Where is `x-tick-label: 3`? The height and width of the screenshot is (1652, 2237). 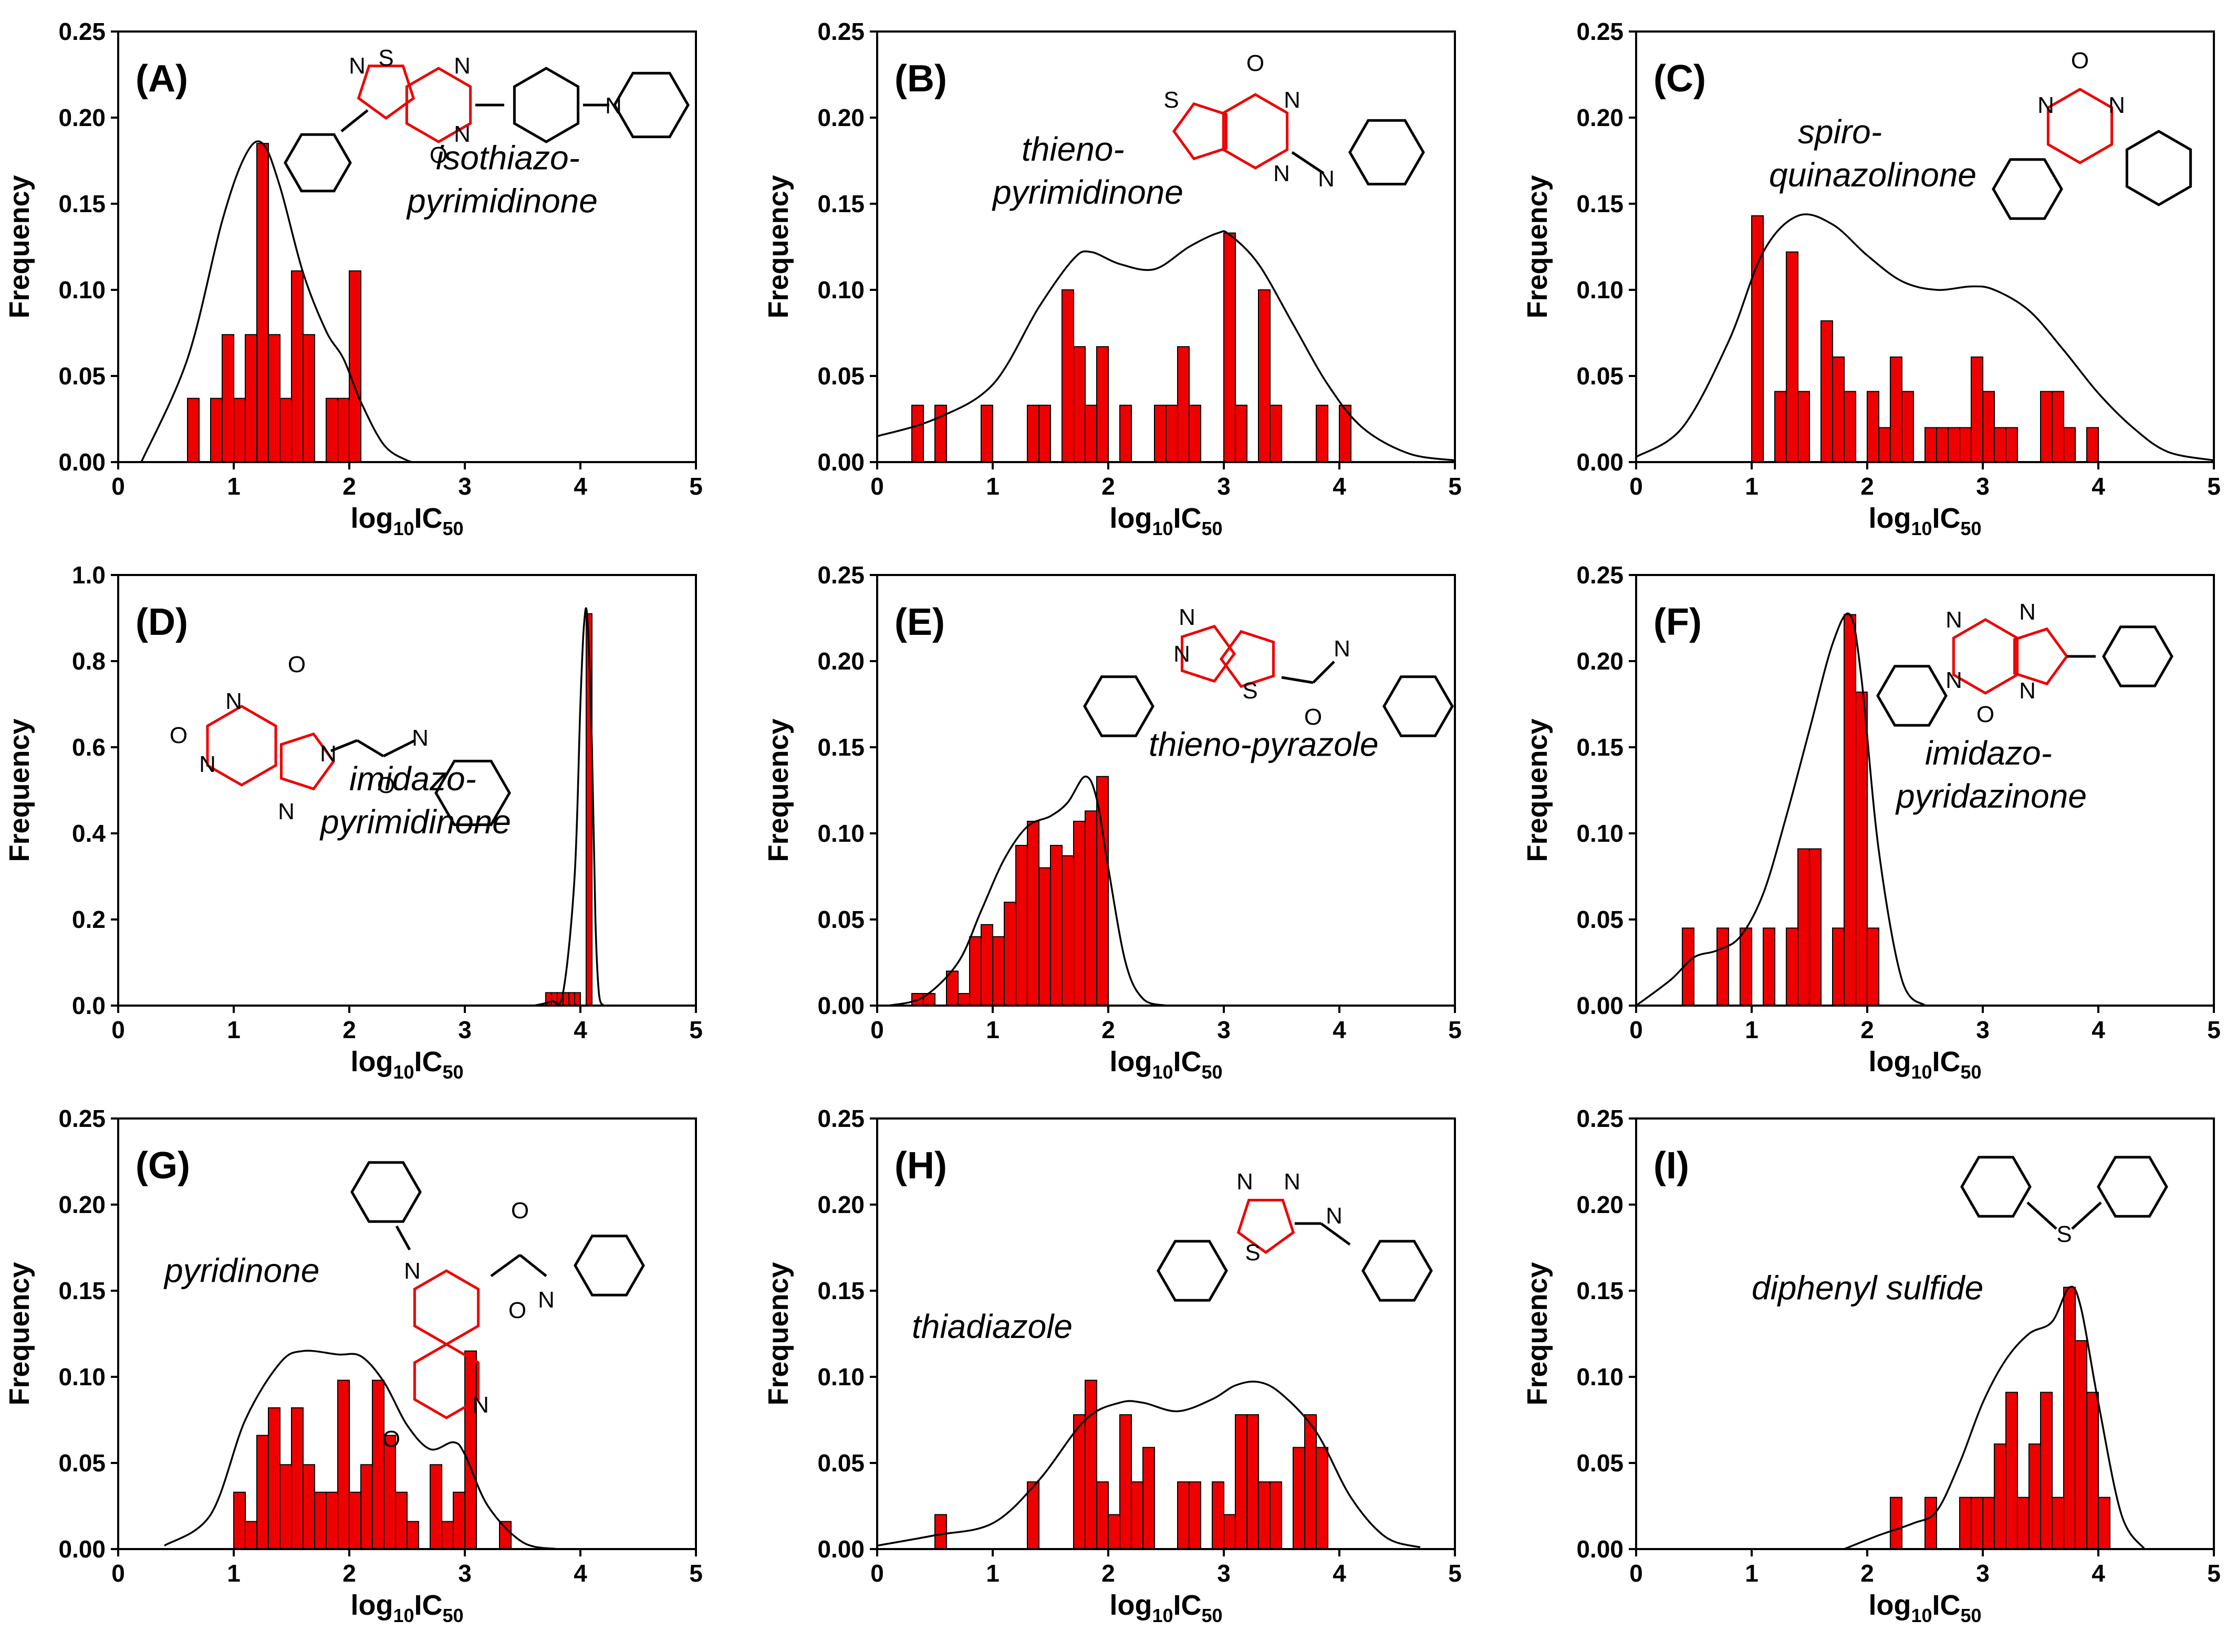
x-tick-label: 3 is located at coordinates (465, 487).